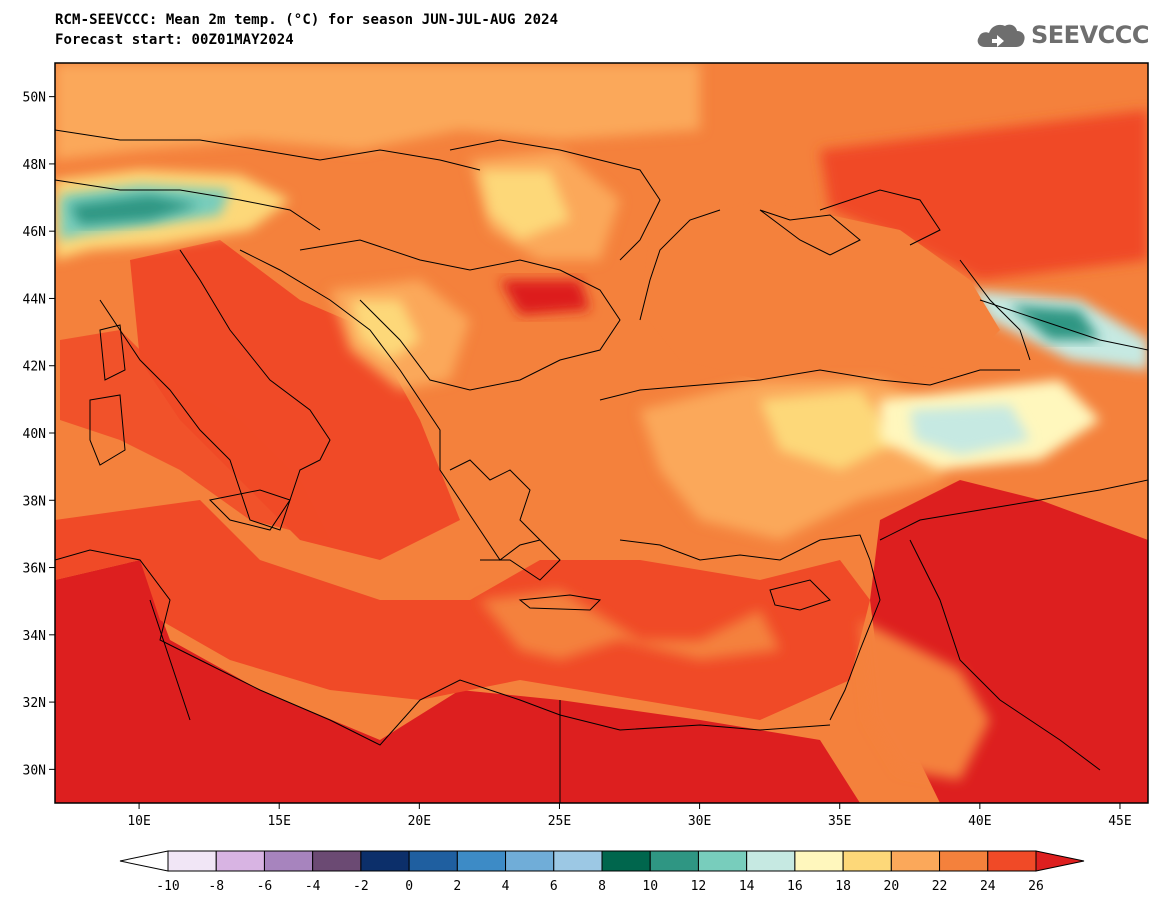 The height and width of the screenshot is (907, 1165). Describe the element at coordinates (810, 232) in the screenshot. I see `coast-crimea` at that location.